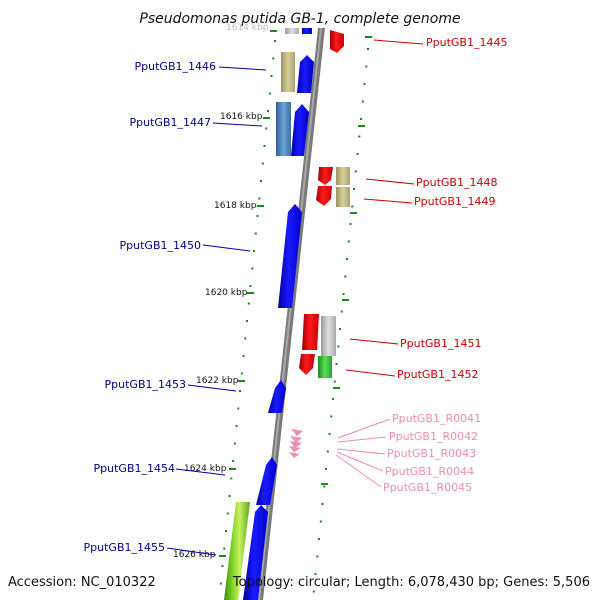  What do you see at coordinates (433, 436) in the screenshot?
I see `label-PputGB1_R0042: PputGB1_R0042` at bounding box center [433, 436].